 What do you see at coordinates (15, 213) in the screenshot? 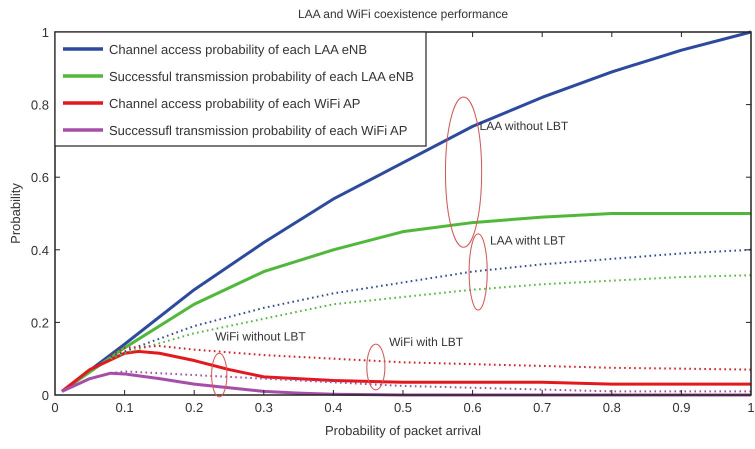
I see `y-axis-title: Probability` at bounding box center [15, 213].